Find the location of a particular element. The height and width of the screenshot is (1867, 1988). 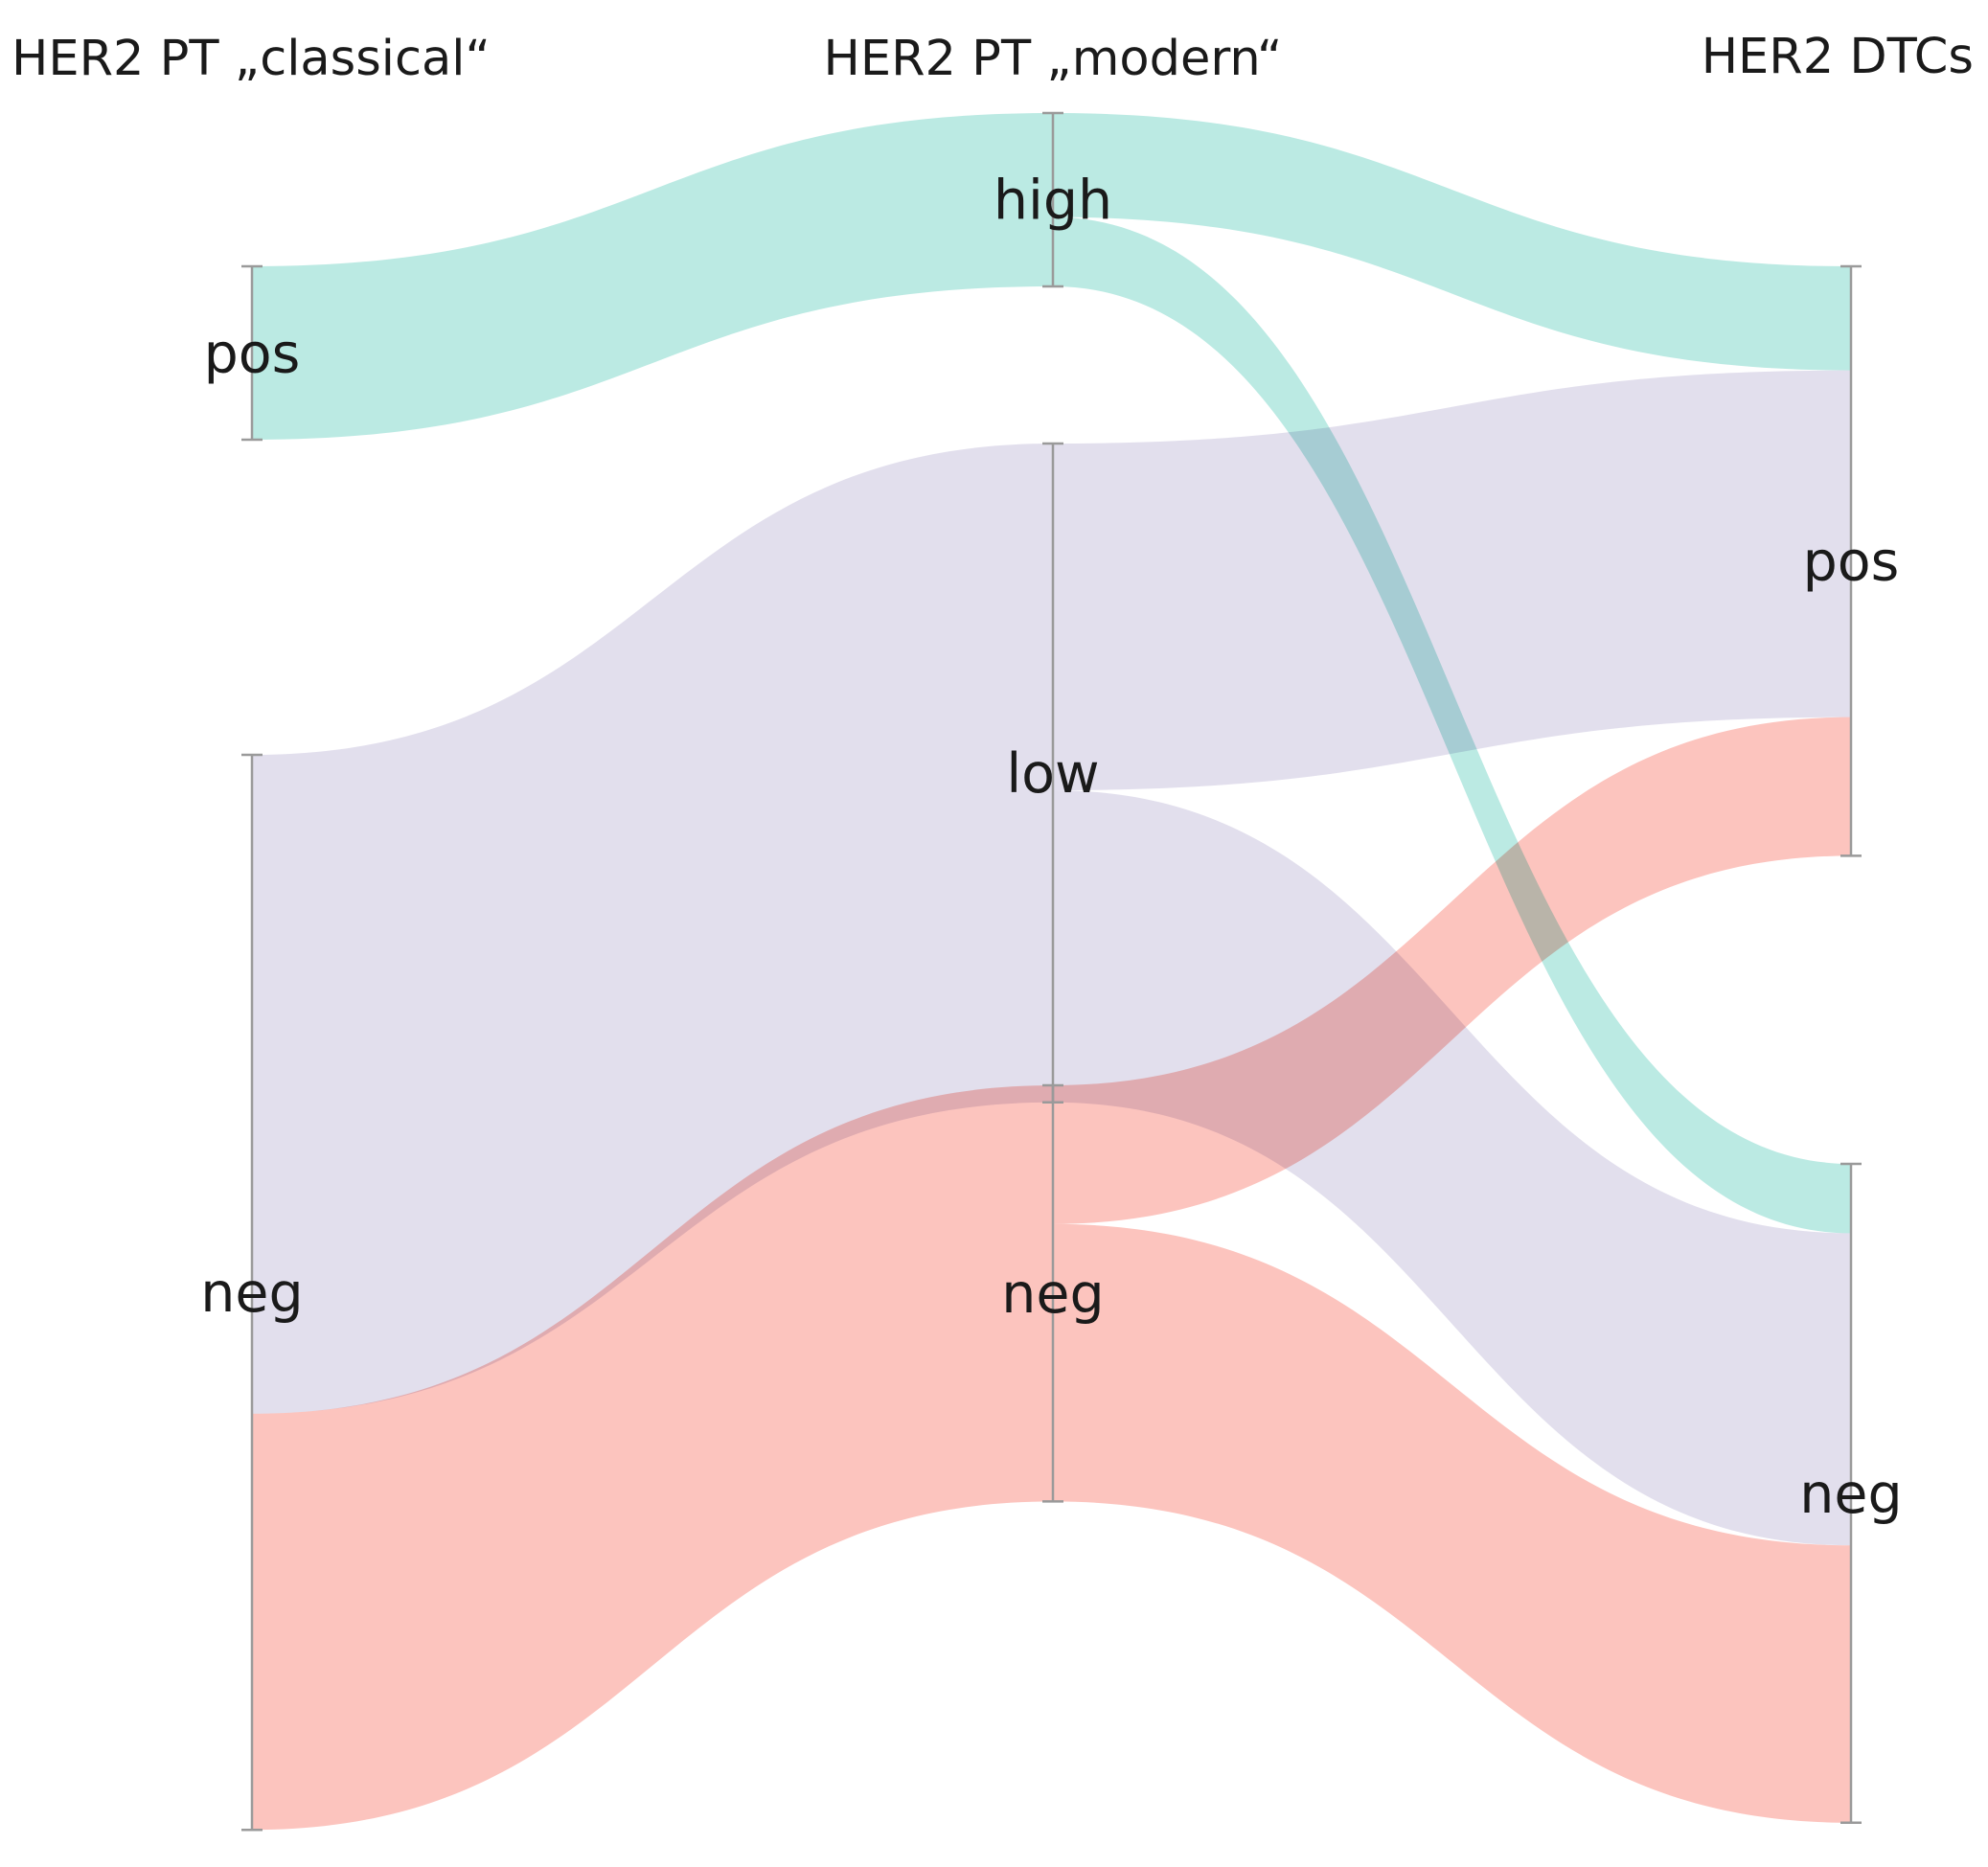

node-label-modern-high: high is located at coordinates (1053, 202).